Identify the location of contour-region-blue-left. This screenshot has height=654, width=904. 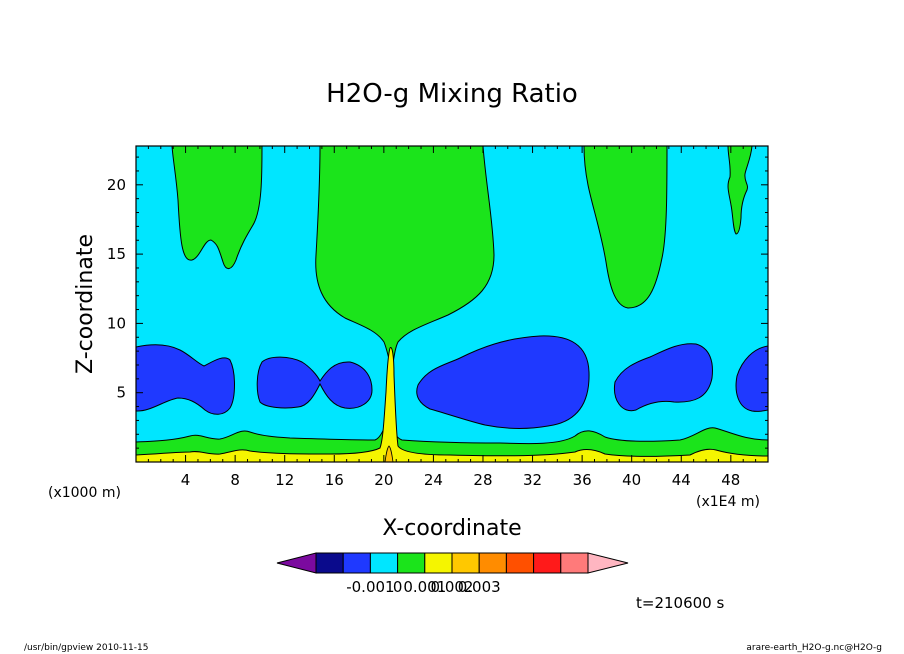
(185, 379).